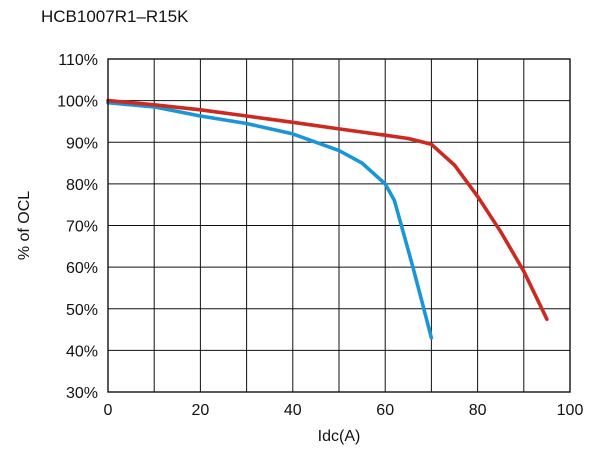 The image size is (599, 450). Describe the element at coordinates (115, 16) in the screenshot. I see `chart-title: HCB1007R1–R15K` at that location.